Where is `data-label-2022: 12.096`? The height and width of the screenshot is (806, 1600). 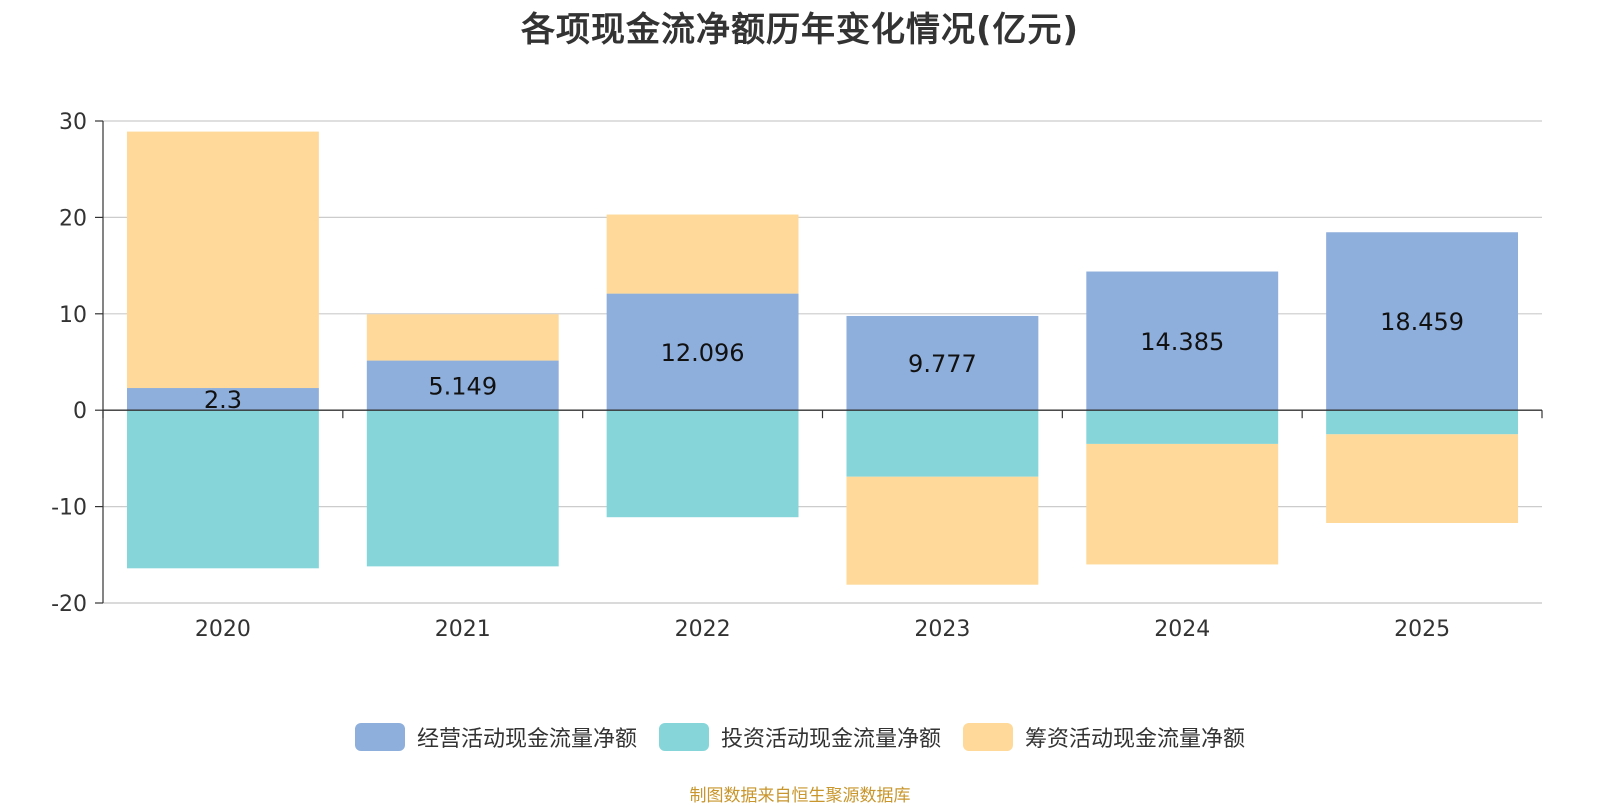
data-label-2022: 12.096 is located at coordinates (703, 353).